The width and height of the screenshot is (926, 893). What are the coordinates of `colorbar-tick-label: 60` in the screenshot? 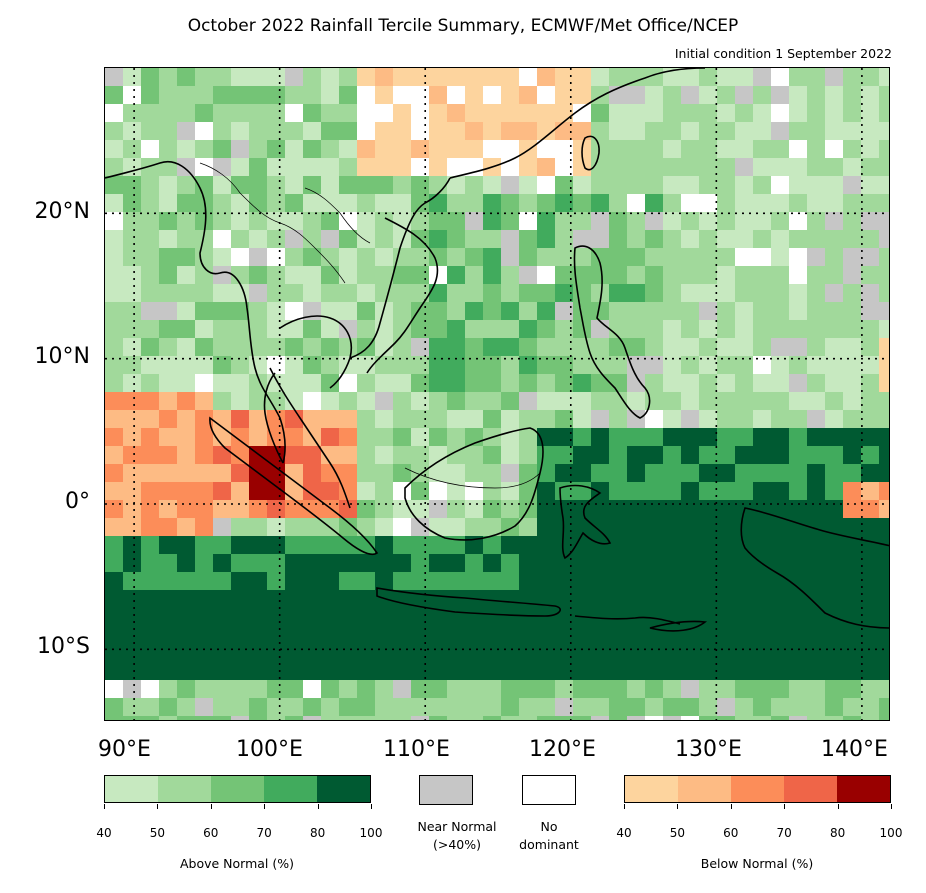 It's located at (211, 833).